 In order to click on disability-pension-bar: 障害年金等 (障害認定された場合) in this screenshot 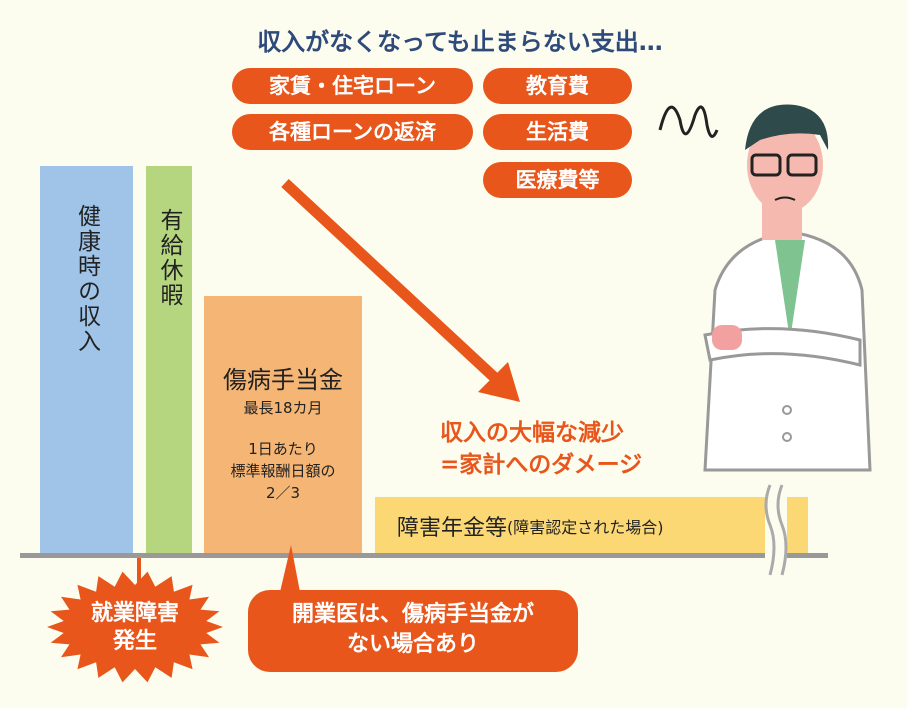, I will do `click(591, 526)`.